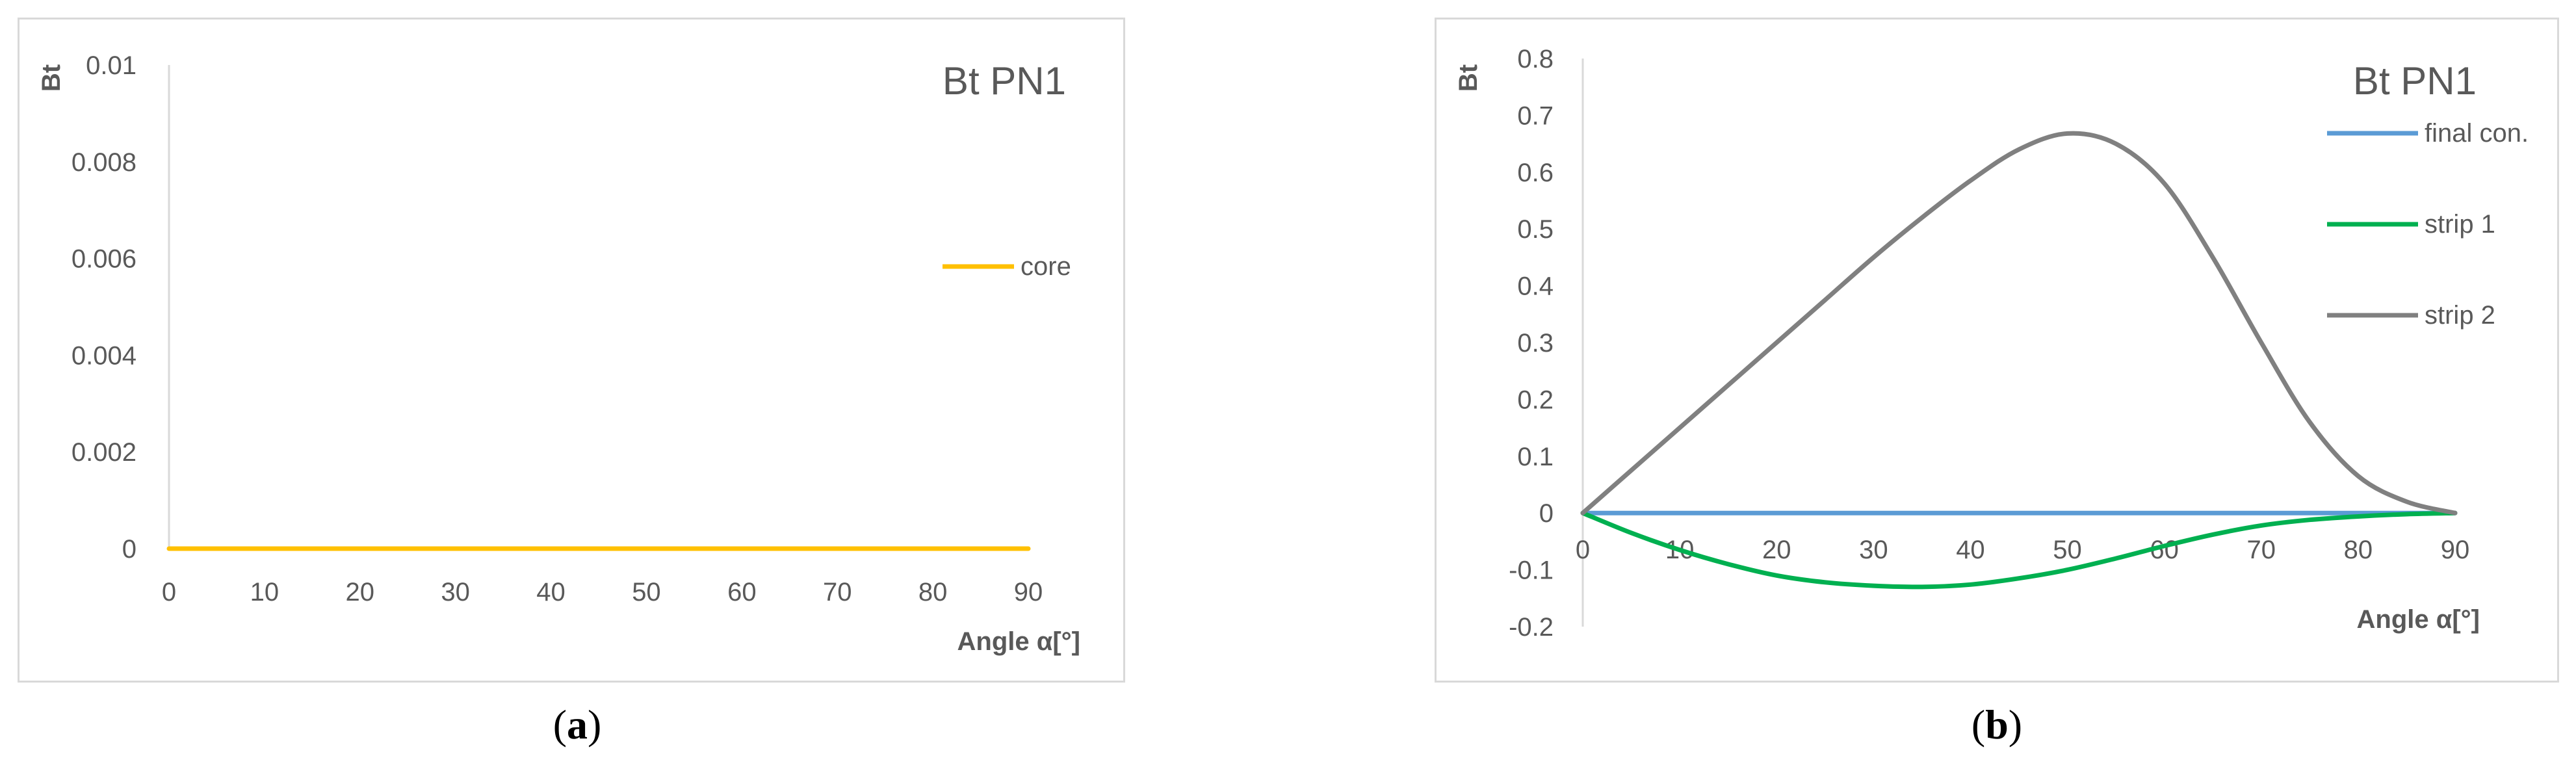  What do you see at coordinates (104, 259) in the screenshot?
I see `y-tick-label: 0.006` at bounding box center [104, 259].